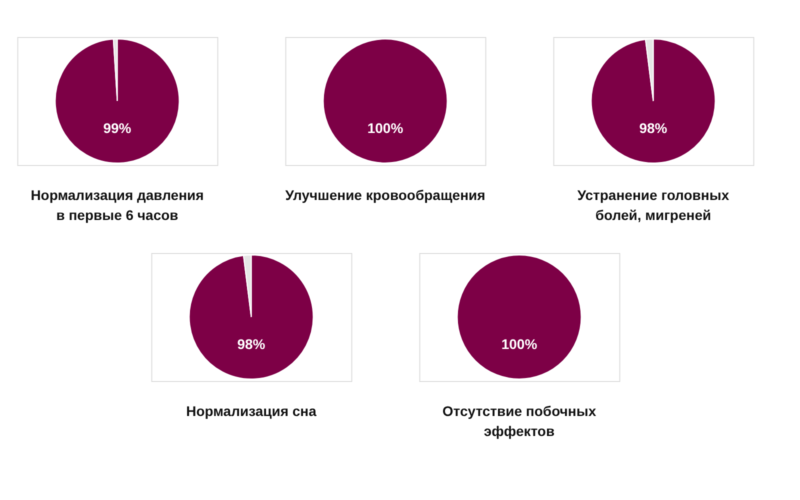 Image resolution: width=800 pixels, height=500 pixels. What do you see at coordinates (385, 195) in the screenshot?
I see `text: Улучшение кровообращения` at bounding box center [385, 195].